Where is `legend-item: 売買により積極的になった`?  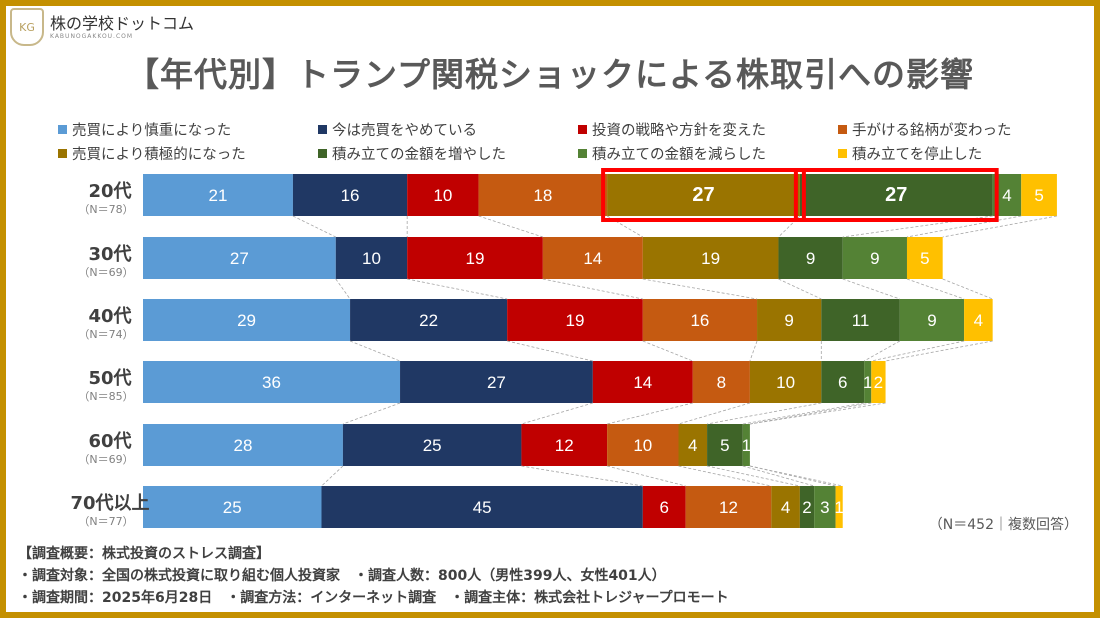 legend-item: 売買により積極的になった is located at coordinates (152, 153).